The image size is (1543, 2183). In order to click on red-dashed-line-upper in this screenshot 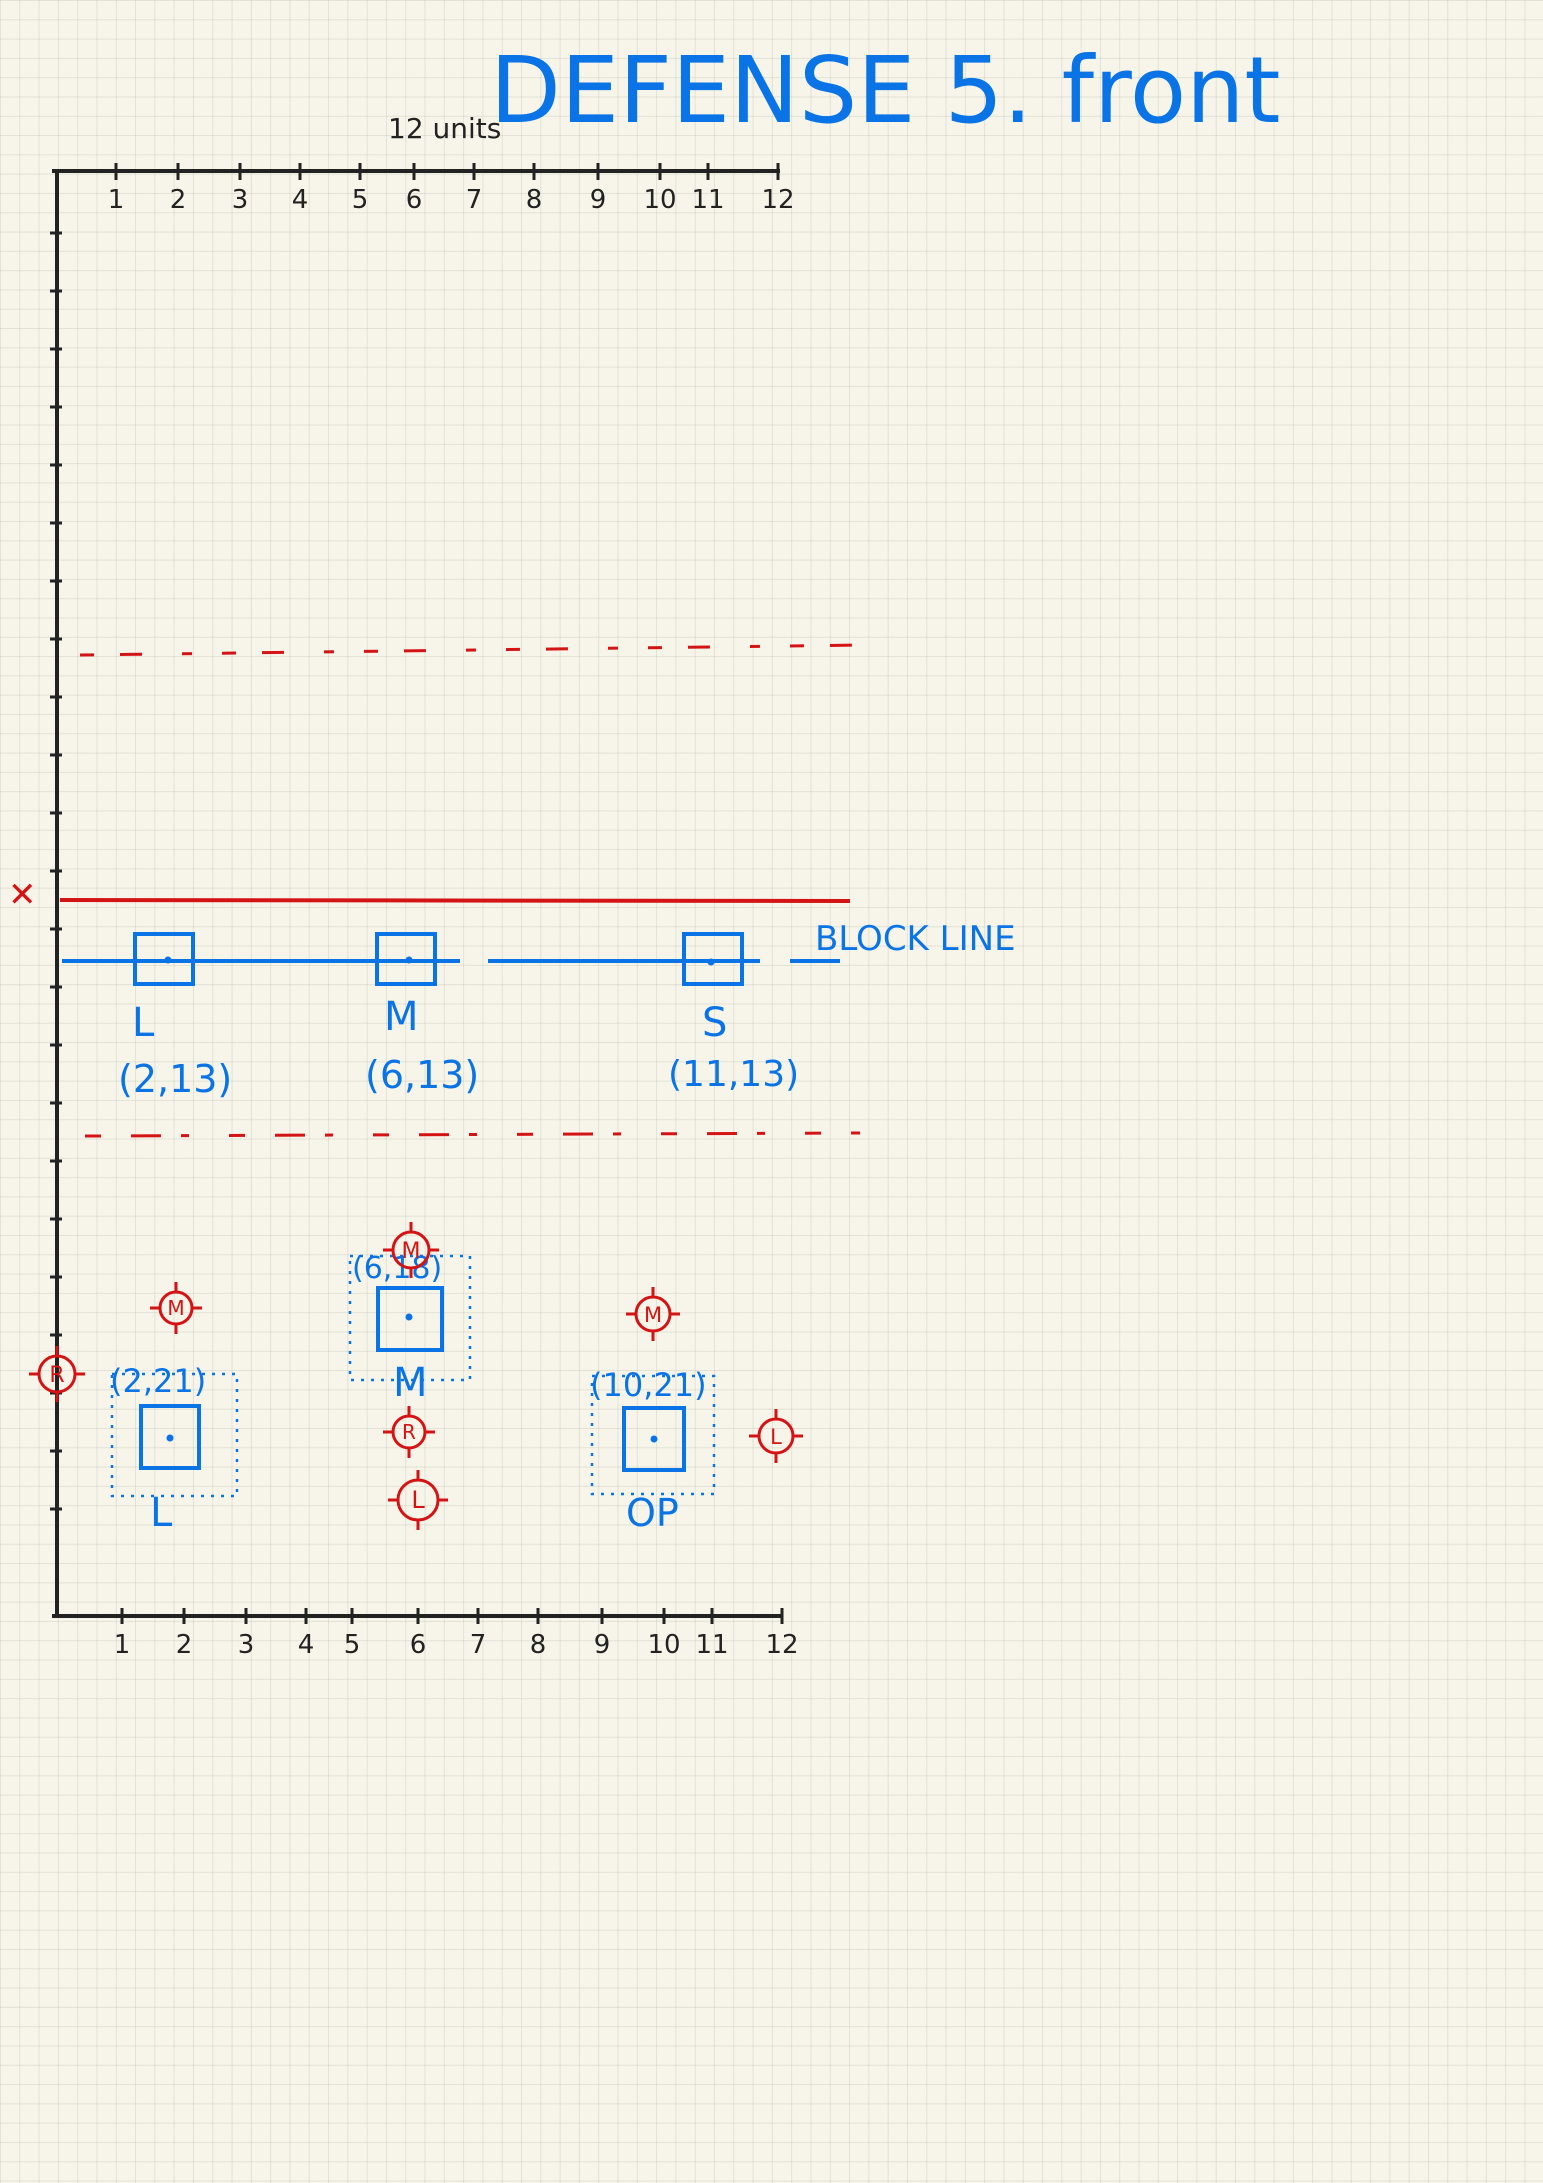, I will do `click(472, 650)`.